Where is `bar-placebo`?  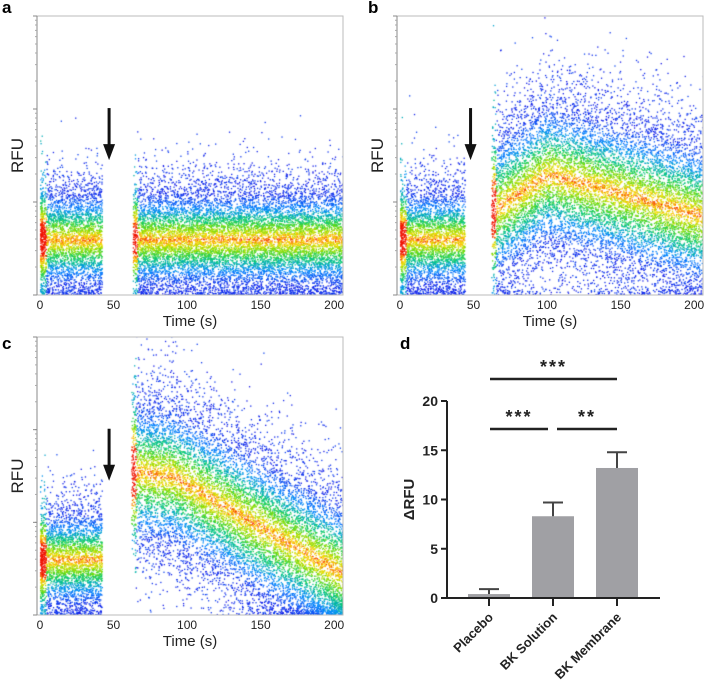 bar-placebo is located at coordinates (489, 596).